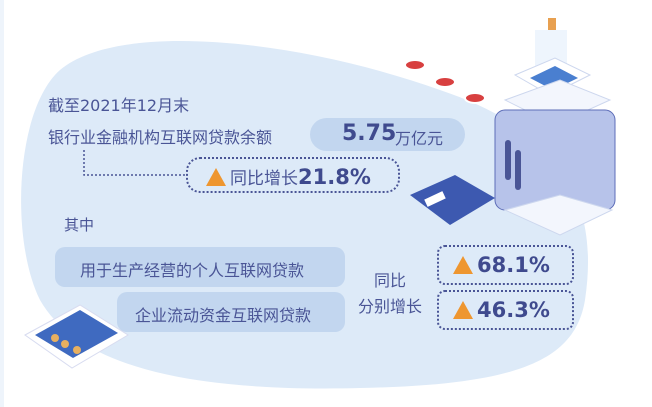  Describe the element at coordinates (79, 225) in the screenshot. I see `breakdown-heading: 其中` at that location.